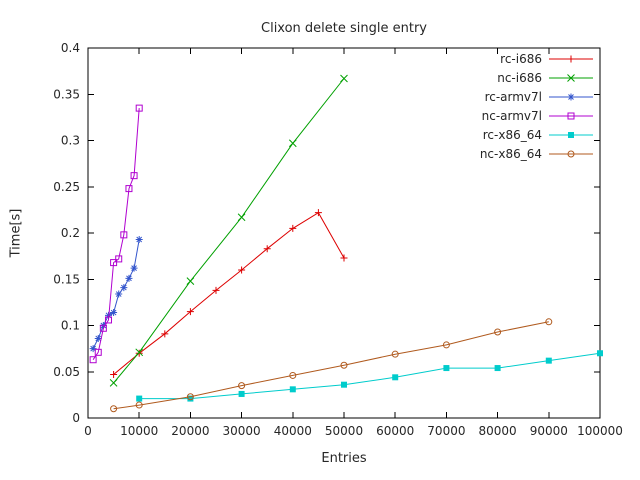  I want to click on series-rc-armv7l, so click(116, 294).